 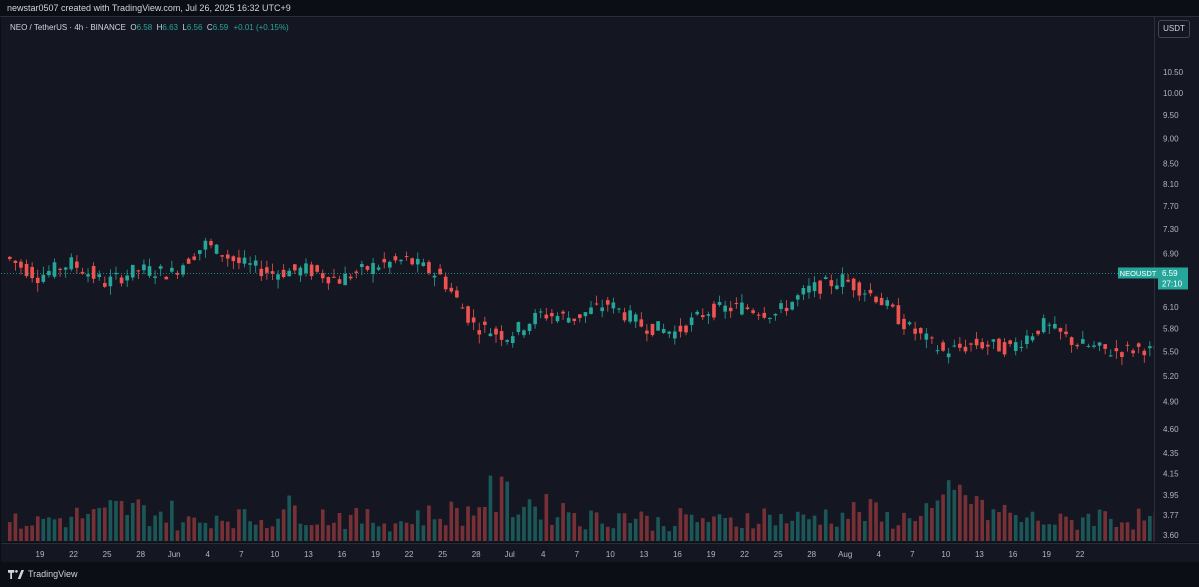 I want to click on time-axis, so click(x=600, y=552).